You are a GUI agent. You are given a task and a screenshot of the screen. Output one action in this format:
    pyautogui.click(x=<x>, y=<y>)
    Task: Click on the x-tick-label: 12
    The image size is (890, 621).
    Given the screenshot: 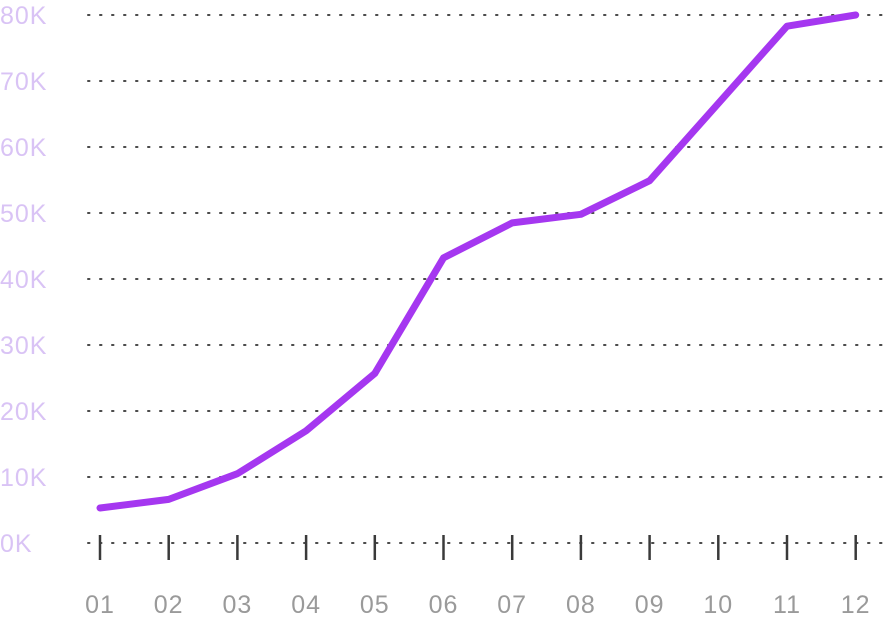 What is the action you would take?
    pyautogui.click(x=856, y=605)
    